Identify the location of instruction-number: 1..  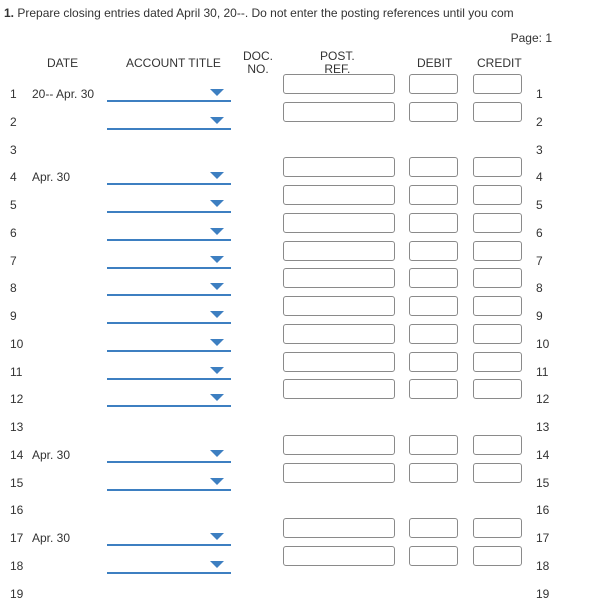
(9, 13).